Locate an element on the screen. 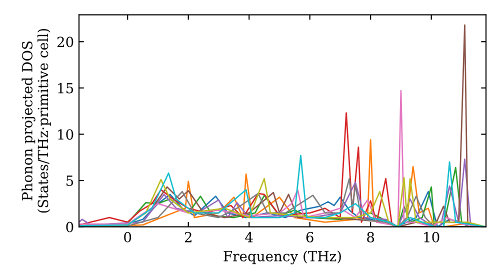 The width and height of the screenshot is (500, 280). y-tick-label: 15 is located at coordinates (66, 88).